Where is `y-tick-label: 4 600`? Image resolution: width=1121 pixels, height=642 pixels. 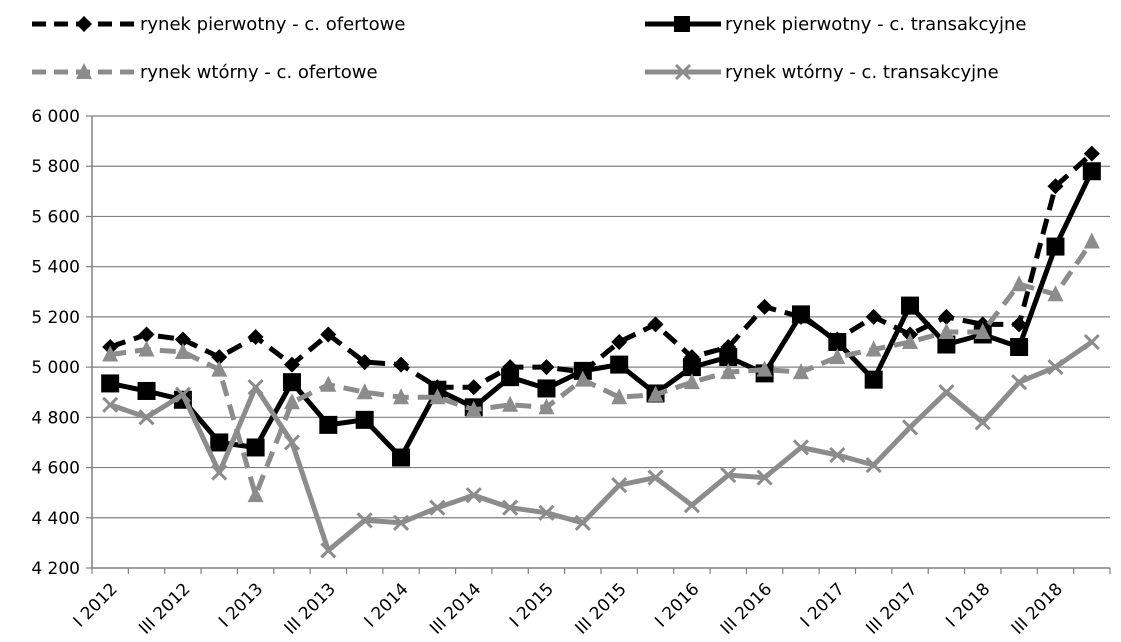 y-tick-label: 4 600 is located at coordinates (55, 469).